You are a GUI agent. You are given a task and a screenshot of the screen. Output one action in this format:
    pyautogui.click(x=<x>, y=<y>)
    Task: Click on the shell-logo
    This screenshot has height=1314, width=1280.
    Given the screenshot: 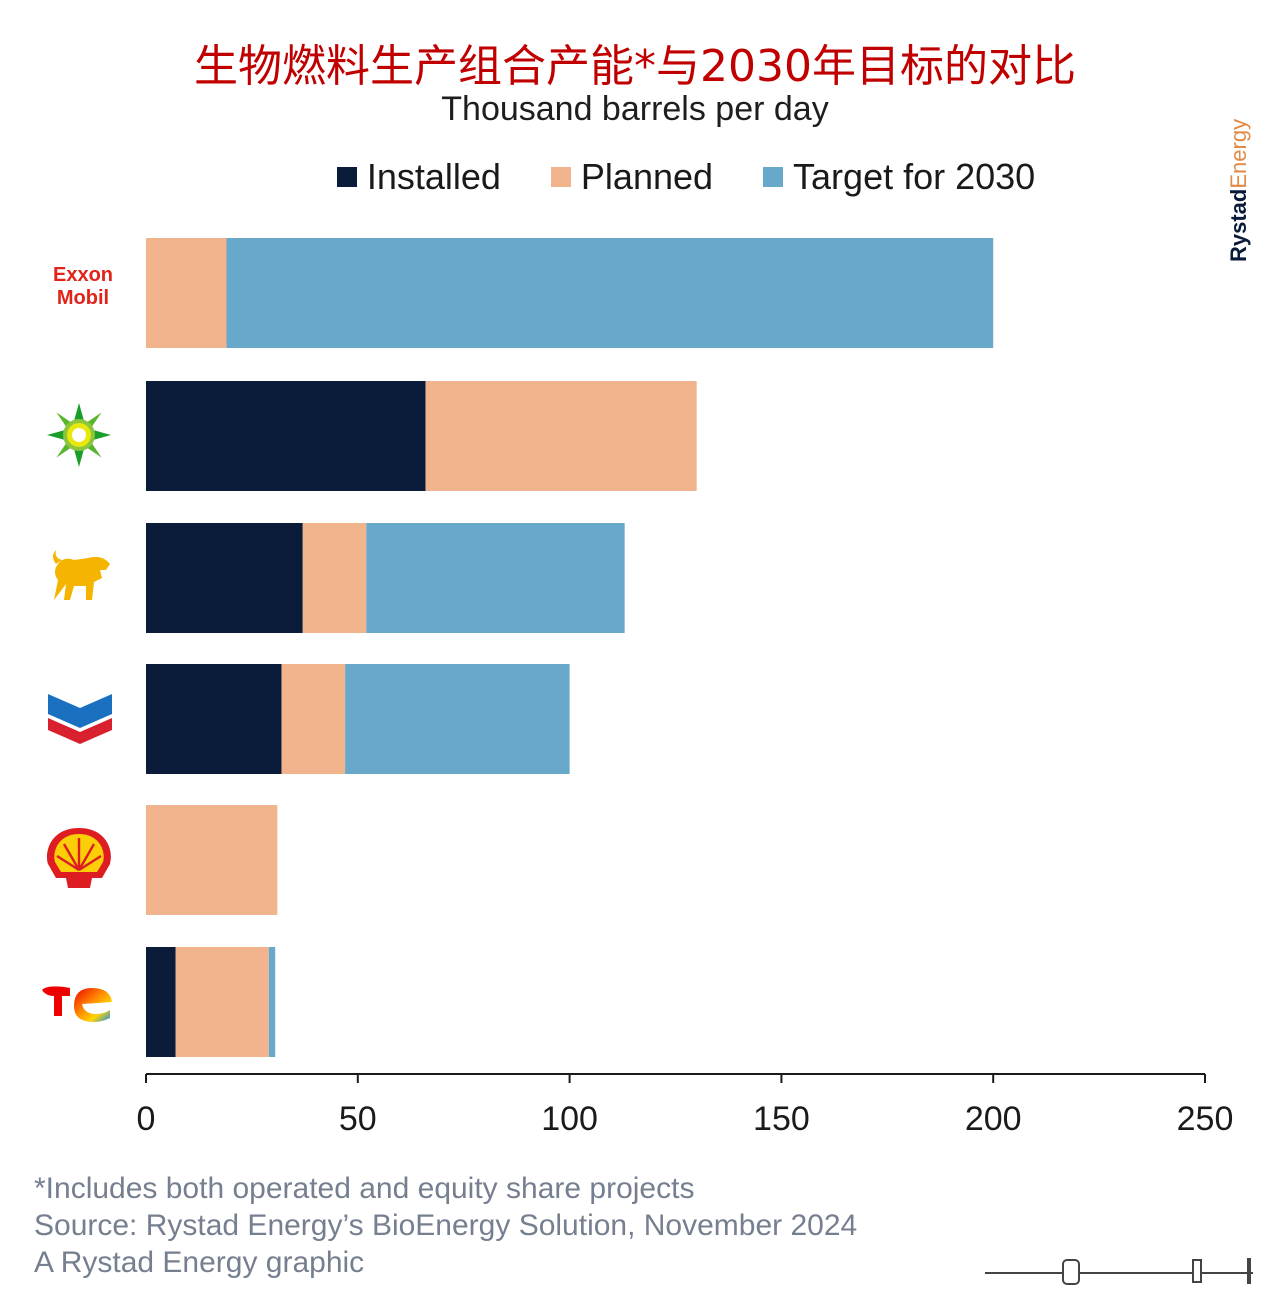 What is the action you would take?
    pyautogui.click(x=79, y=858)
    